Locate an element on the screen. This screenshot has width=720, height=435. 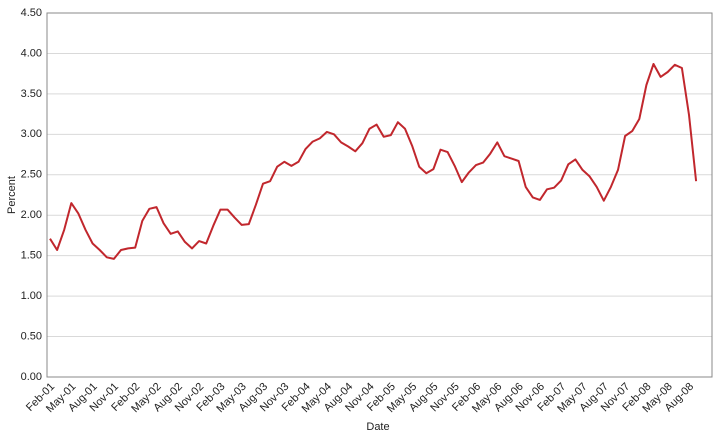
y-tick-label: 1.00 is located at coordinates (31, 296).